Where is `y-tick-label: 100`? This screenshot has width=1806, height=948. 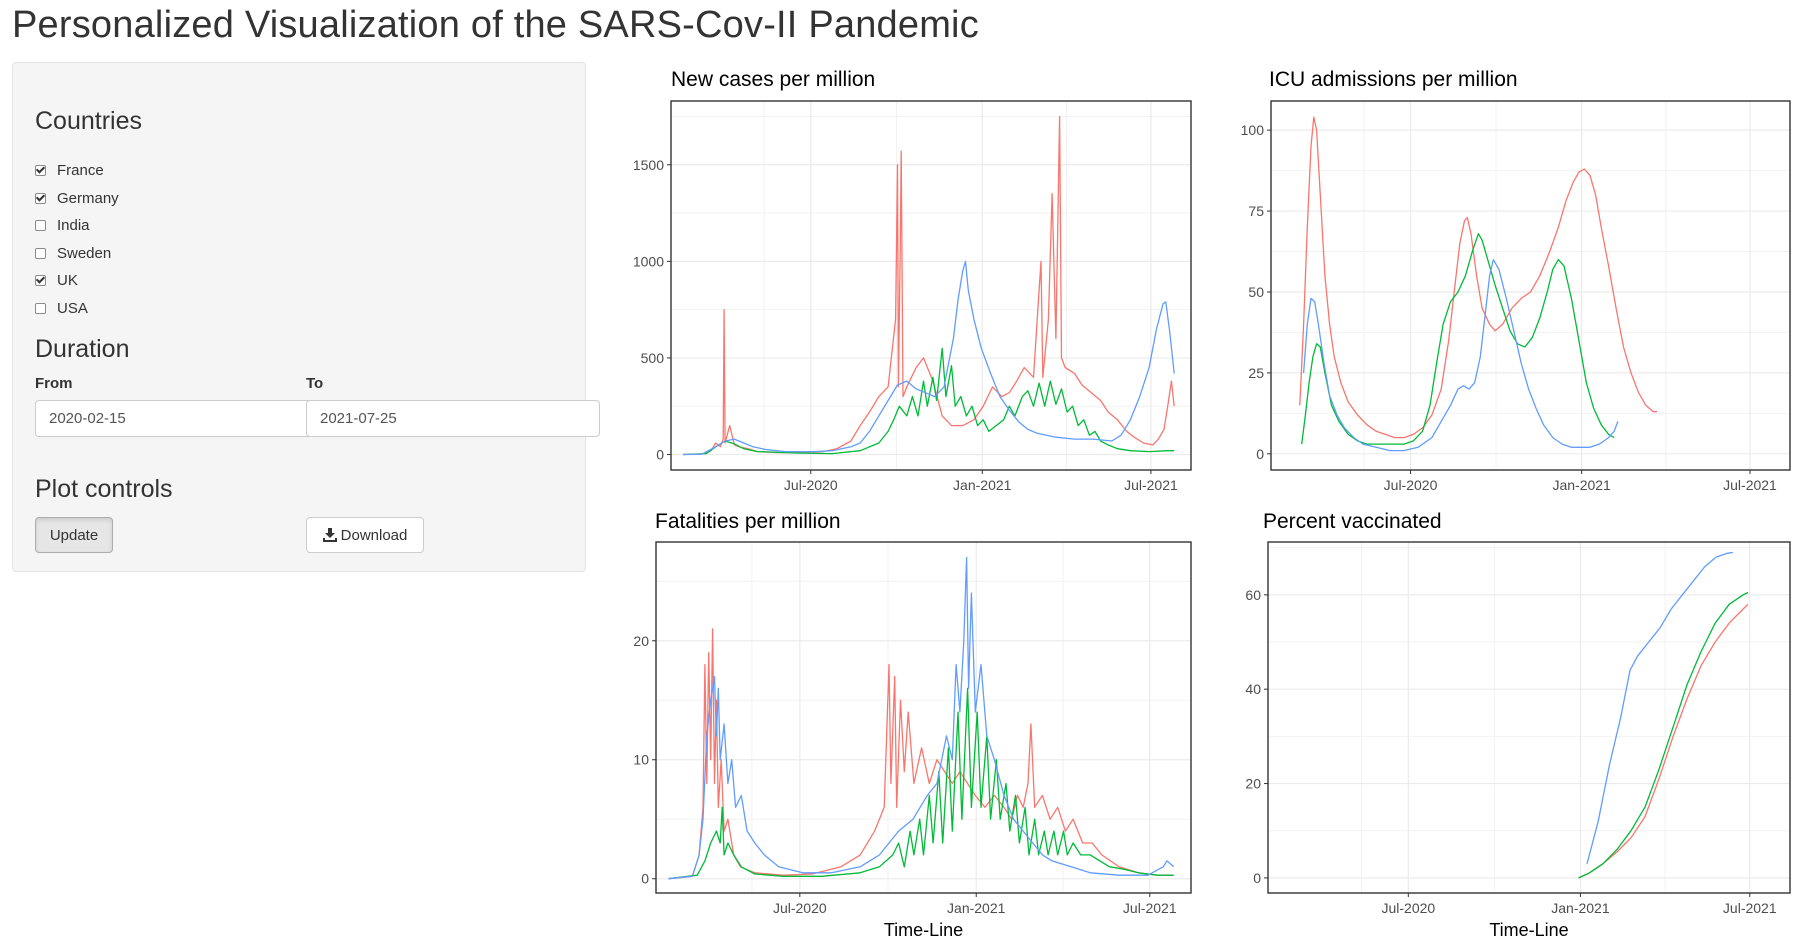 y-tick-label: 100 is located at coordinates (1253, 130).